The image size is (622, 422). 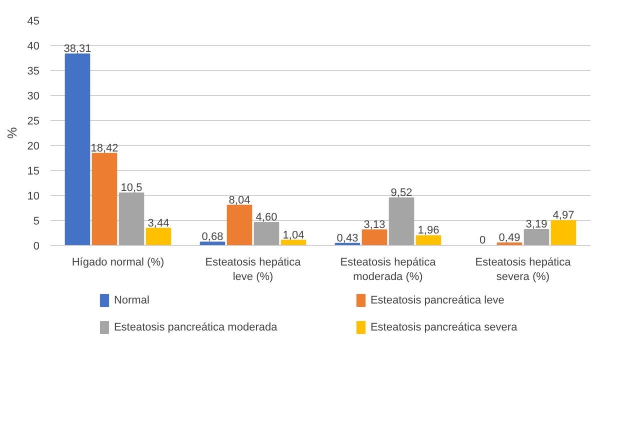 I want to click on y-tick-label: 0, so click(x=36, y=246).